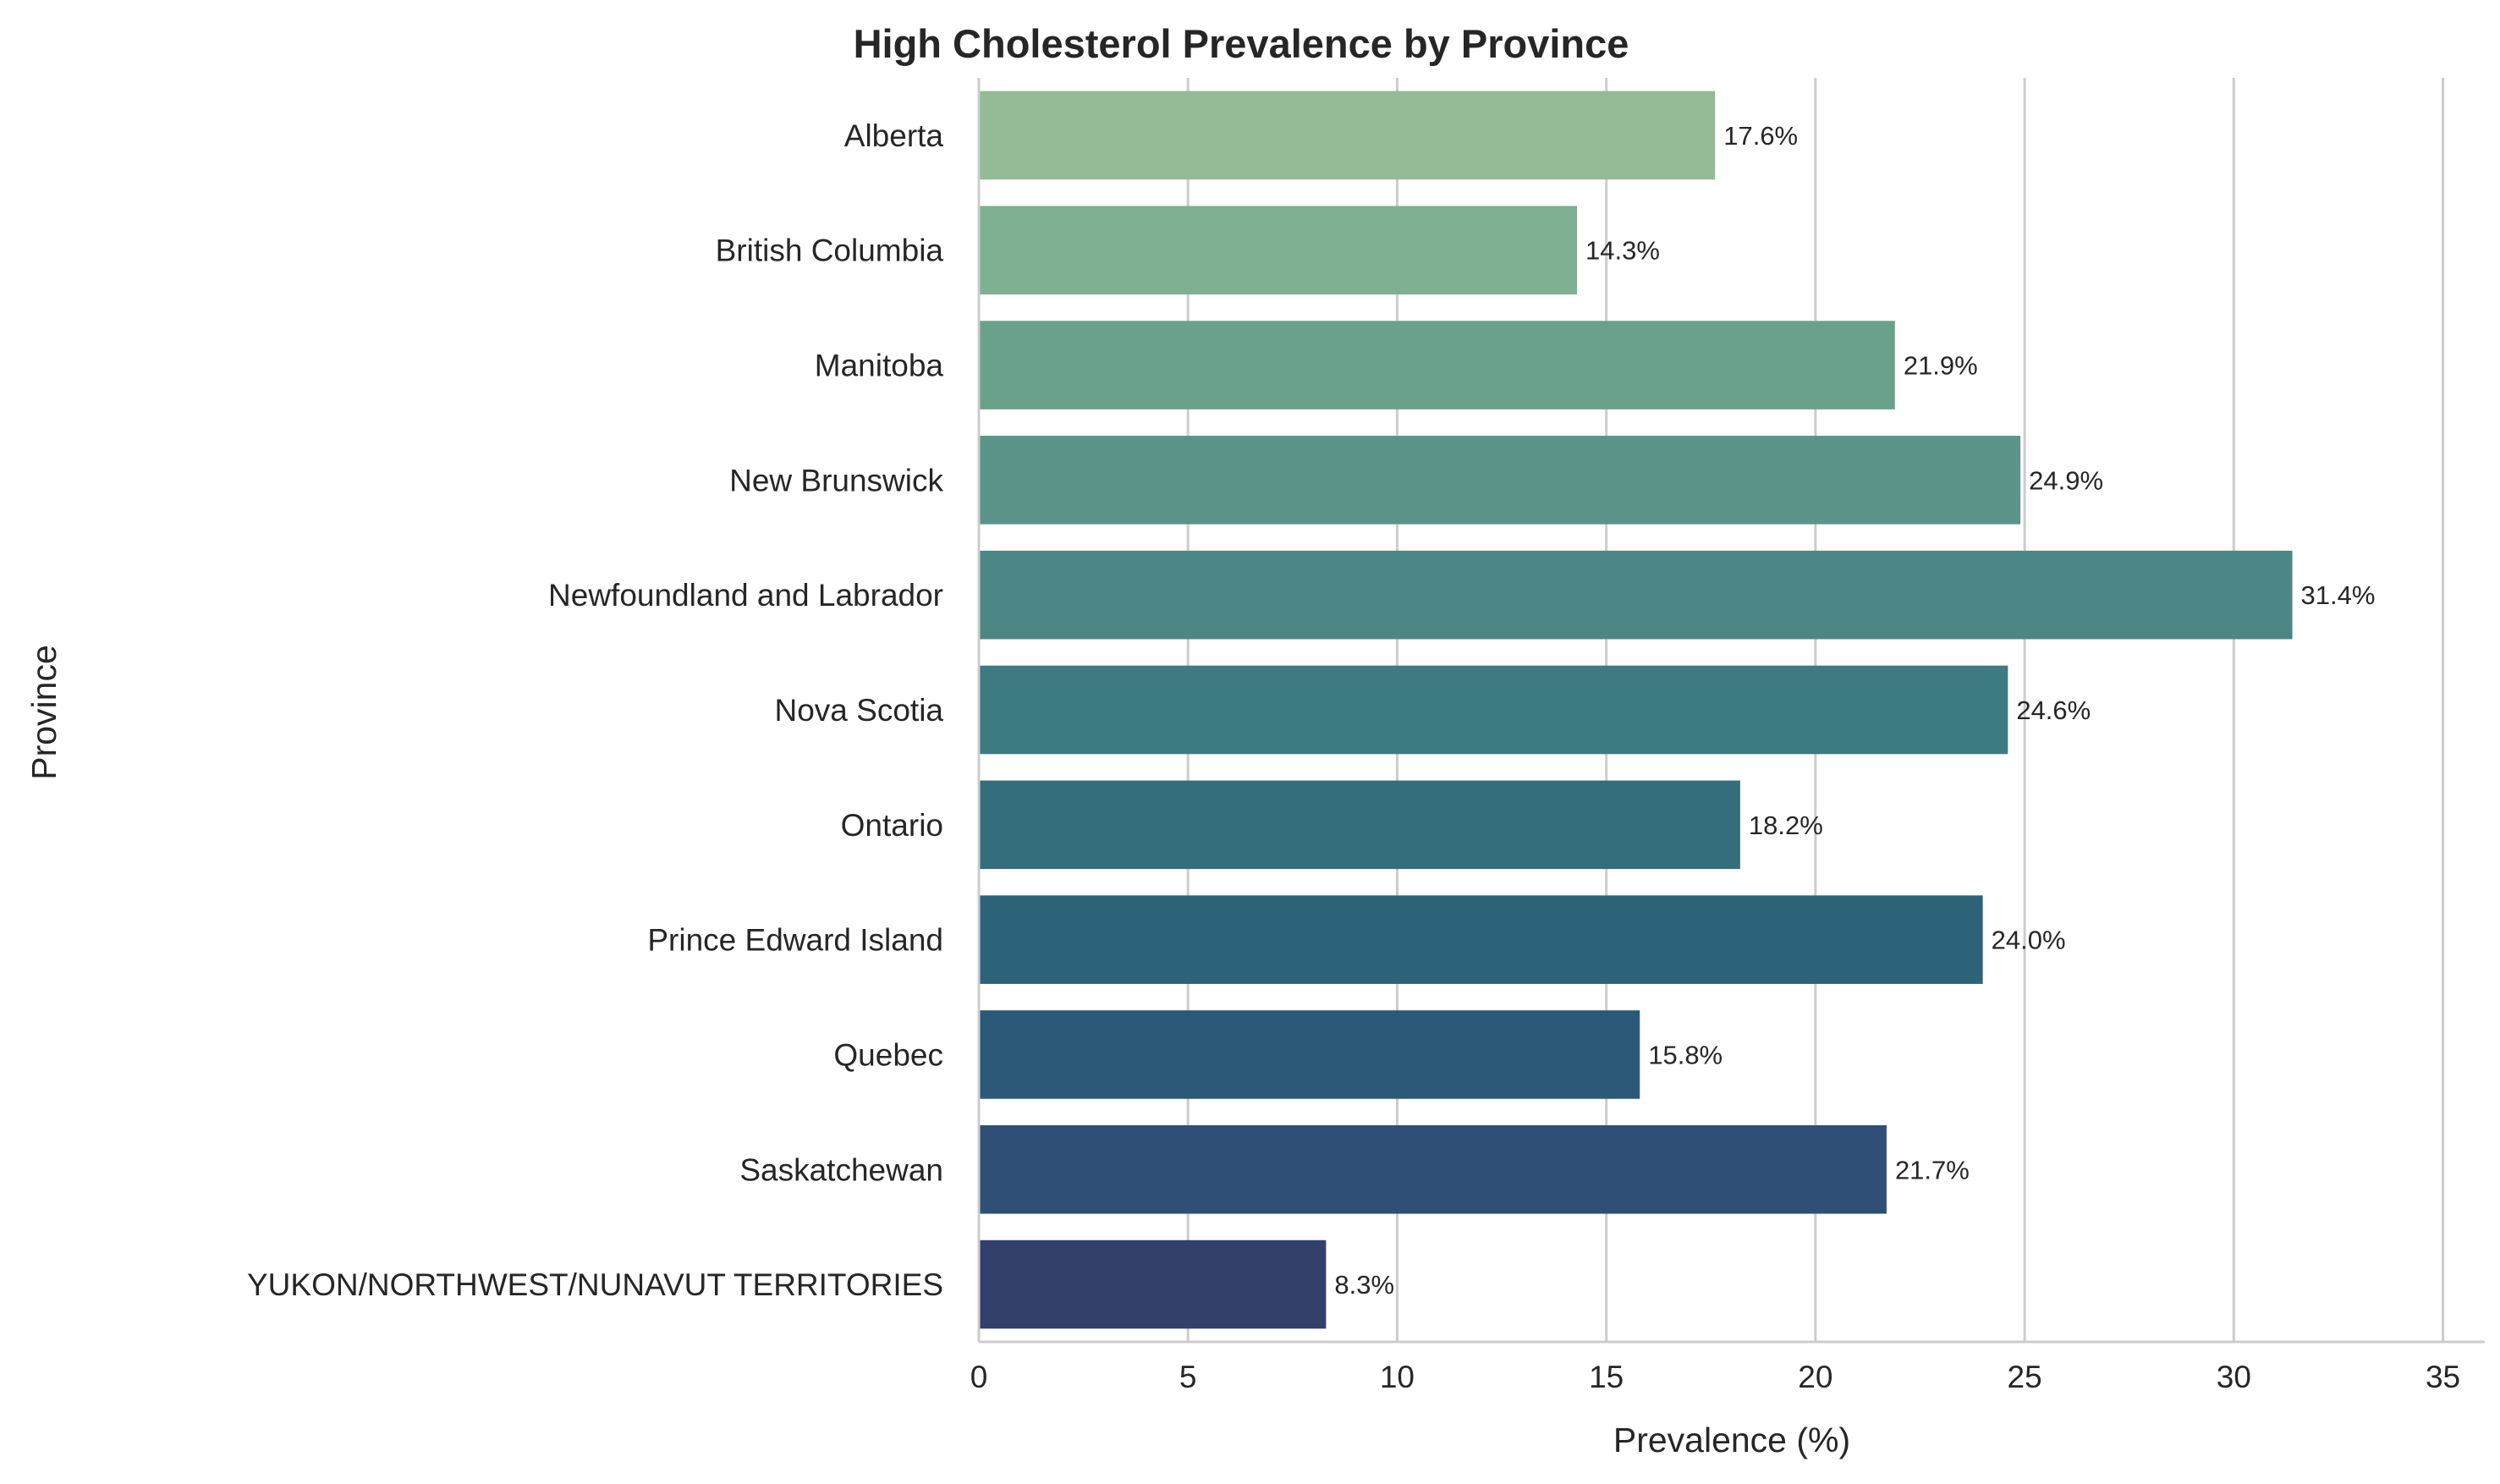 The width and height of the screenshot is (2500, 1484). I want to click on x-tick-label: 35, so click(2443, 1377).